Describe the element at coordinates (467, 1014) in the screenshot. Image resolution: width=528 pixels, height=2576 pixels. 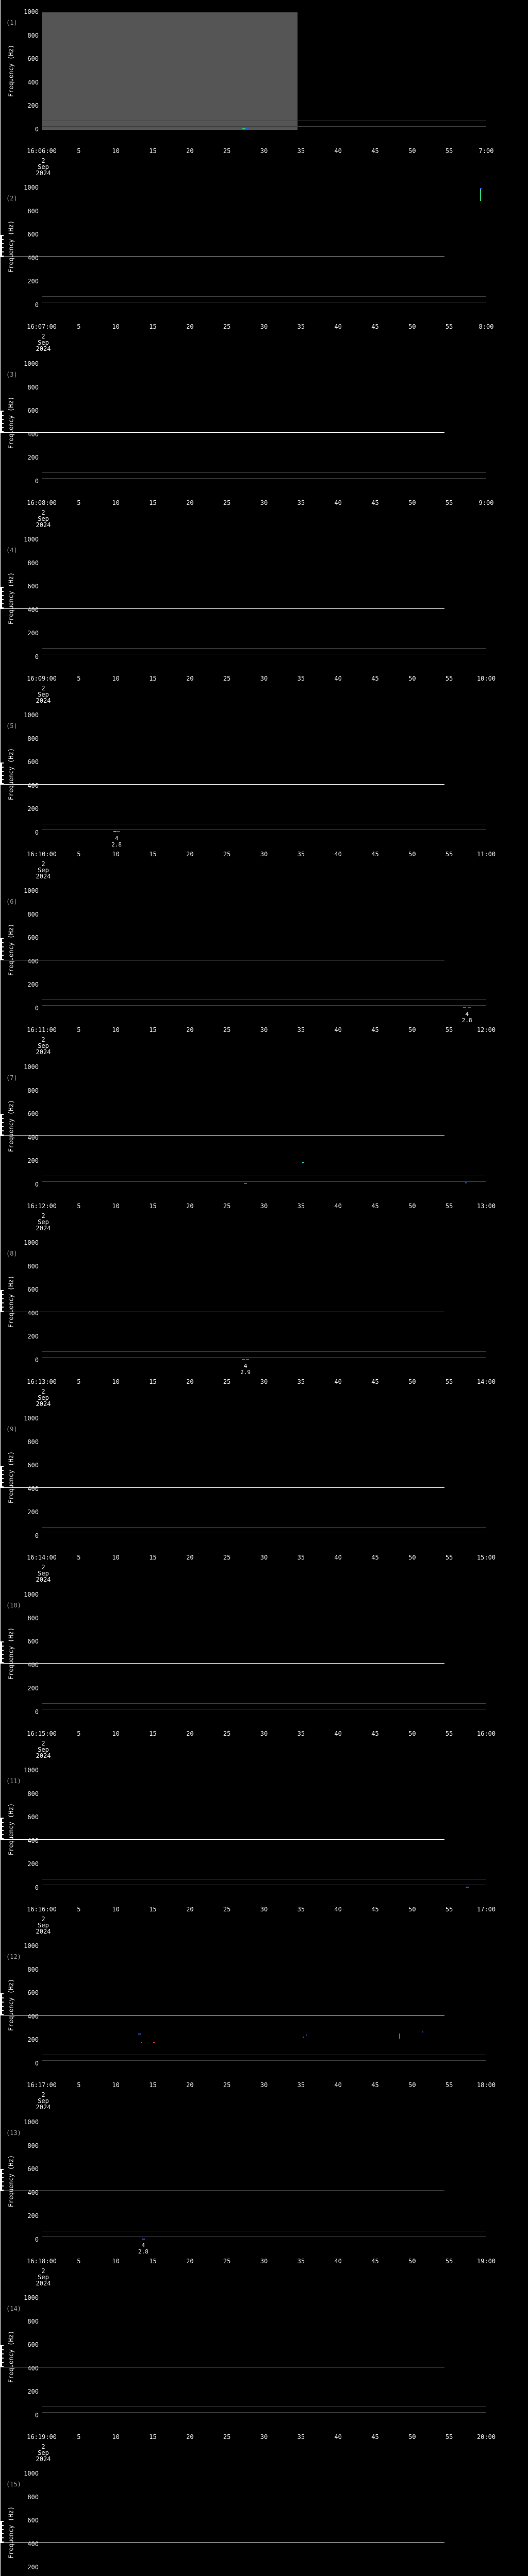
I see `event-annotation: 4` at that location.